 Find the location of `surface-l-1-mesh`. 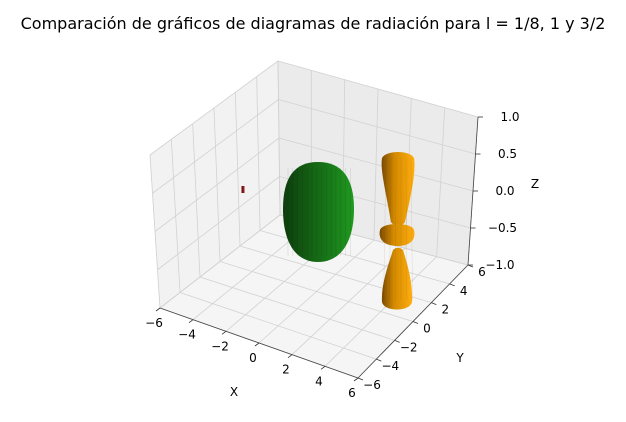

surface-l-1-mesh is located at coordinates (319, 212).